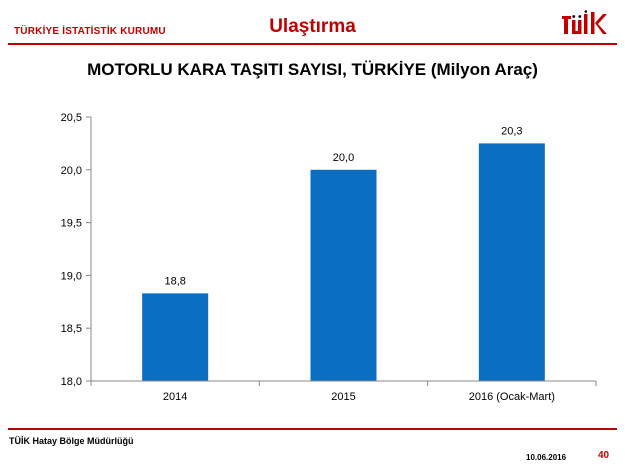 The width and height of the screenshot is (625, 469). Describe the element at coordinates (71, 441) in the screenshot. I see `footer-office: TÜİK Hatay Bölge Müdürlüğü` at that location.